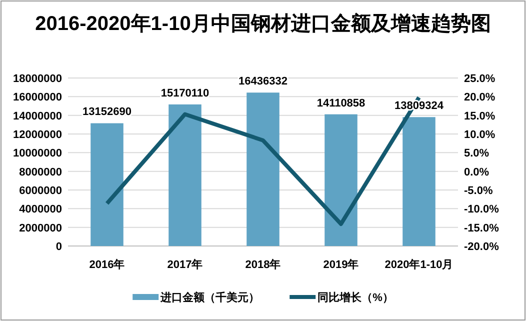  What do you see at coordinates (482, 228) in the screenshot?
I see `y2-tick-label: -15.0%` at bounding box center [482, 228].